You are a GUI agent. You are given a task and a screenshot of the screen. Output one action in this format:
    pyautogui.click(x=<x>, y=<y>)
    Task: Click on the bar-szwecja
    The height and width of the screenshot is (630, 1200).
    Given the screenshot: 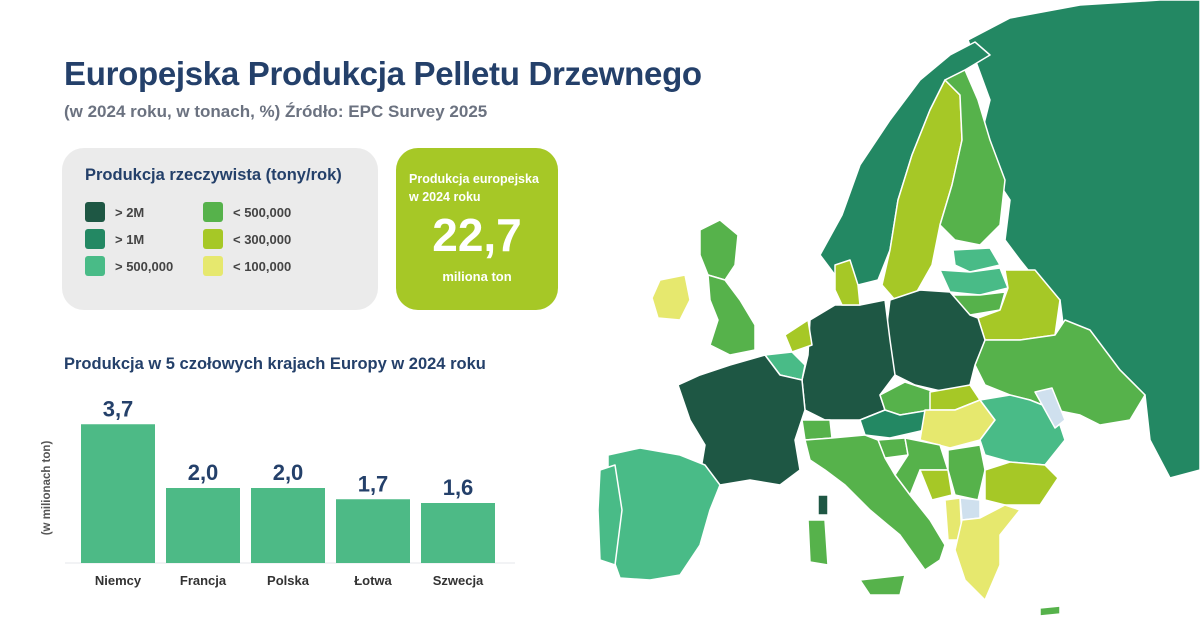 What is the action you would take?
    pyautogui.click(x=458, y=533)
    